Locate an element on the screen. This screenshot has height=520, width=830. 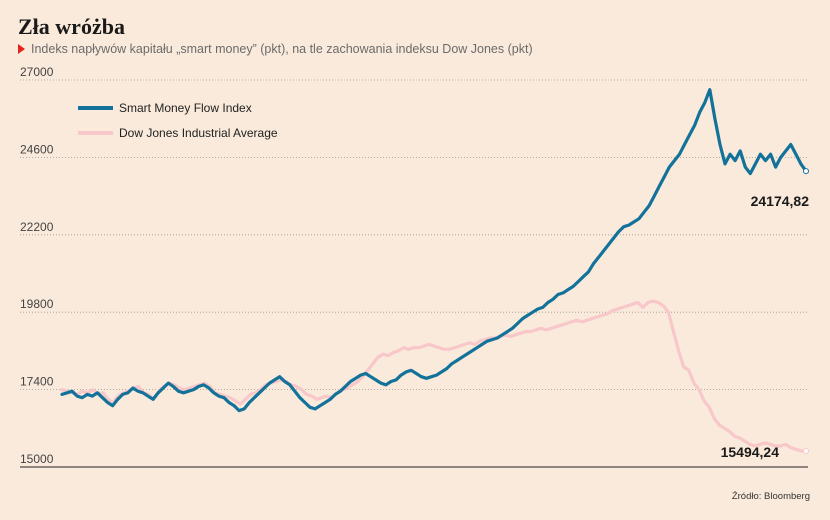
source-note: Źródło: Bloomberg is located at coordinates (770, 496).